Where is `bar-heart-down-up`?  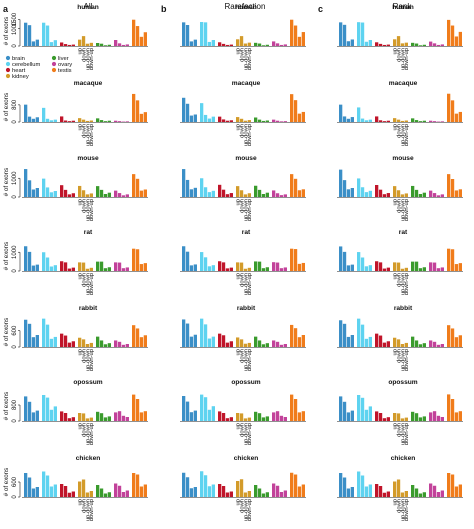
bar-heart-down-up is located at coordinates (388, 121).